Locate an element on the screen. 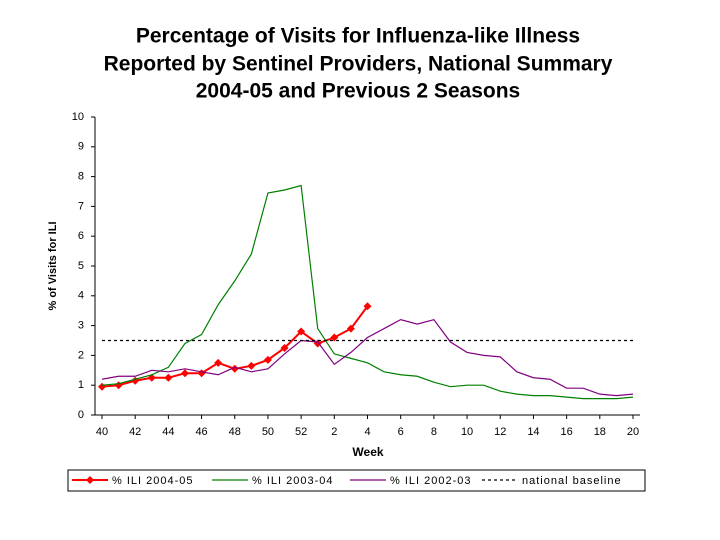  x-tick-label: 6 is located at coordinates (401, 432).